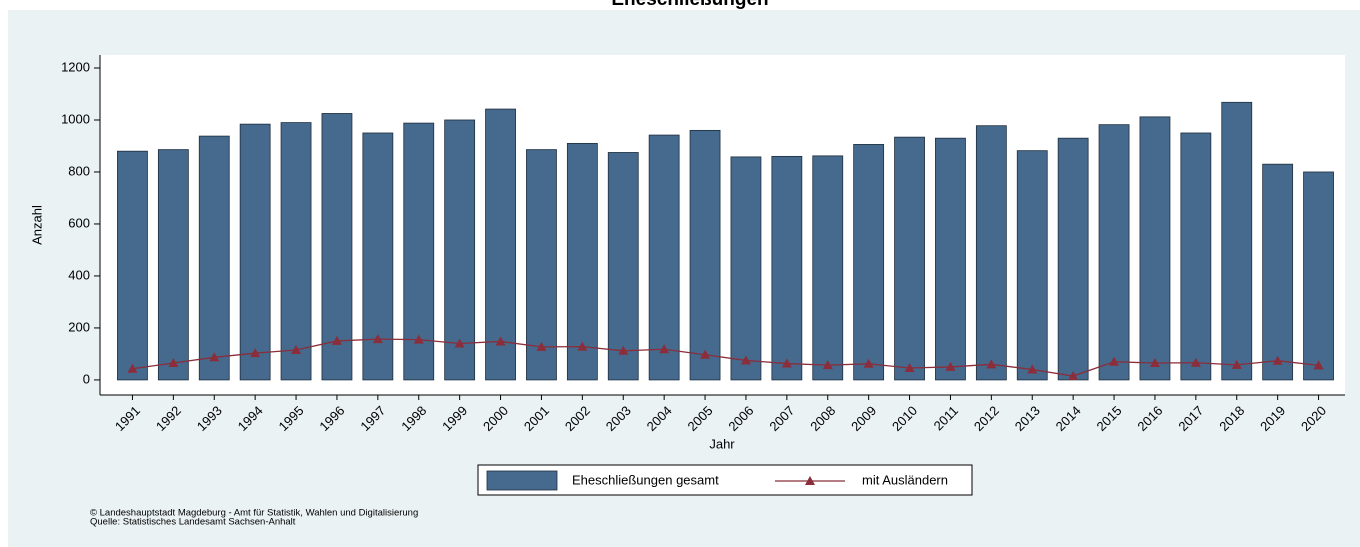 This screenshot has height=547, width=1360. Describe the element at coordinates (725, 480) in the screenshot. I see `legend` at that location.